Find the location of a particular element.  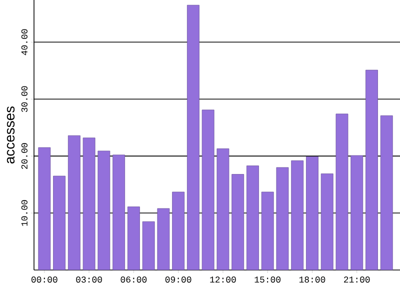

y-tick-label: 30.00 is located at coordinates (24, 99).